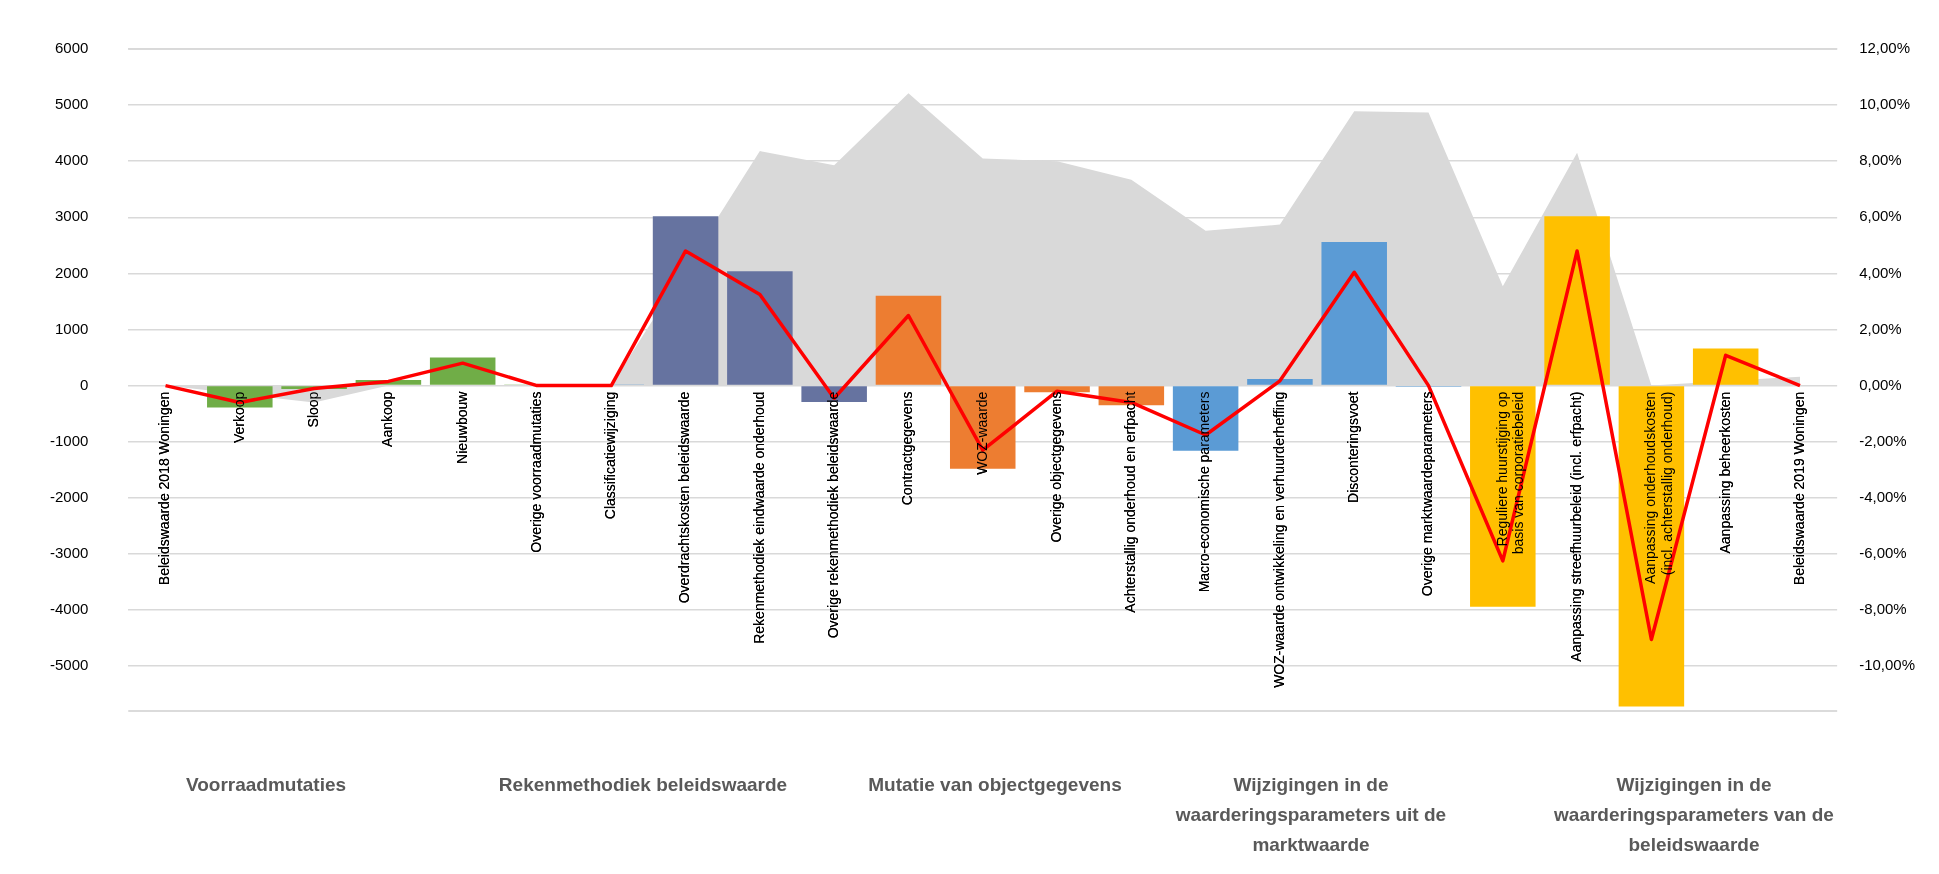 The image size is (1939, 874). I want to click on x-tick-label: Beleidswaarde 2019 Woningen, so click(1798, 488).